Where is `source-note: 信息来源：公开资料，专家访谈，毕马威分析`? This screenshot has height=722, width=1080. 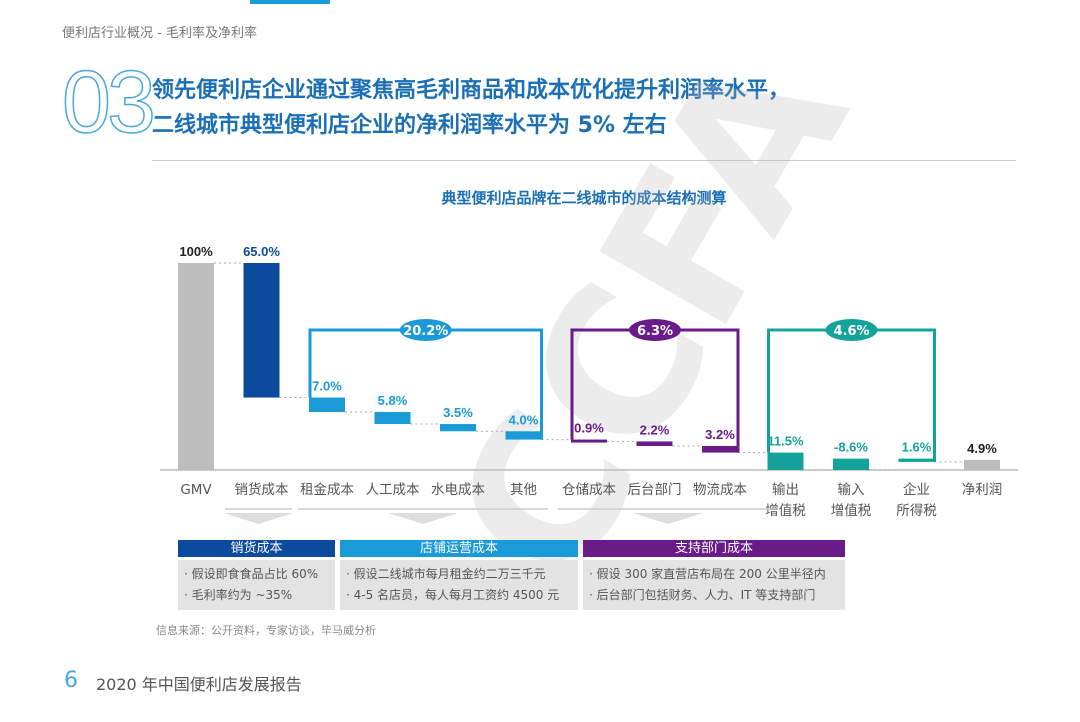 source-note: 信息来源：公开资料，专家访谈，毕马威分析 is located at coordinates (266, 630).